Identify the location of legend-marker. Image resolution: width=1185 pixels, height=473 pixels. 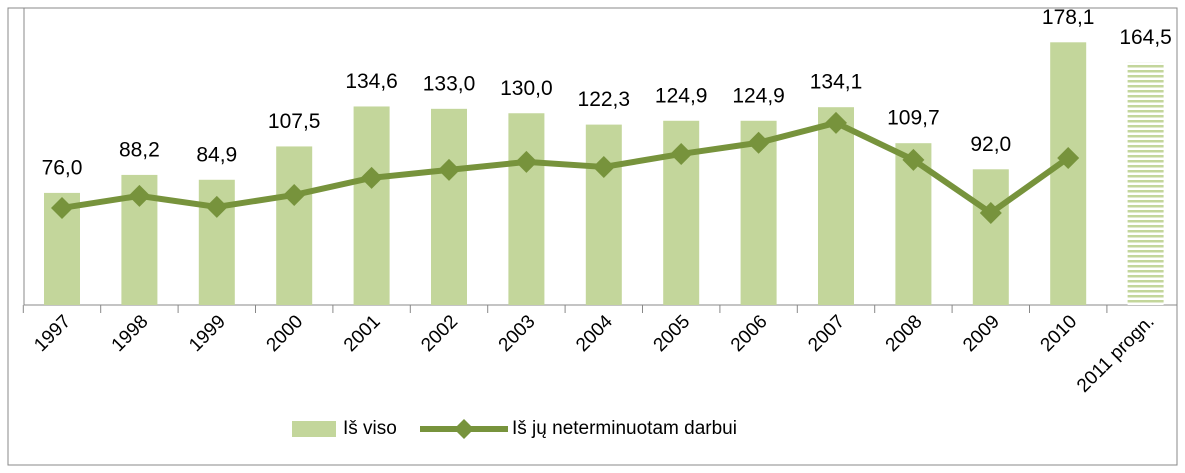
(464, 429).